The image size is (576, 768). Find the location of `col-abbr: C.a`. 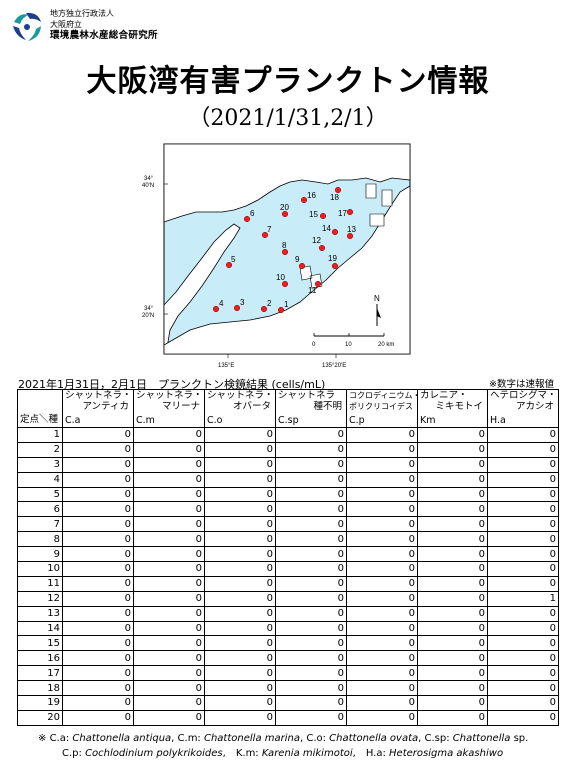

col-abbr: C.a is located at coordinates (73, 420).